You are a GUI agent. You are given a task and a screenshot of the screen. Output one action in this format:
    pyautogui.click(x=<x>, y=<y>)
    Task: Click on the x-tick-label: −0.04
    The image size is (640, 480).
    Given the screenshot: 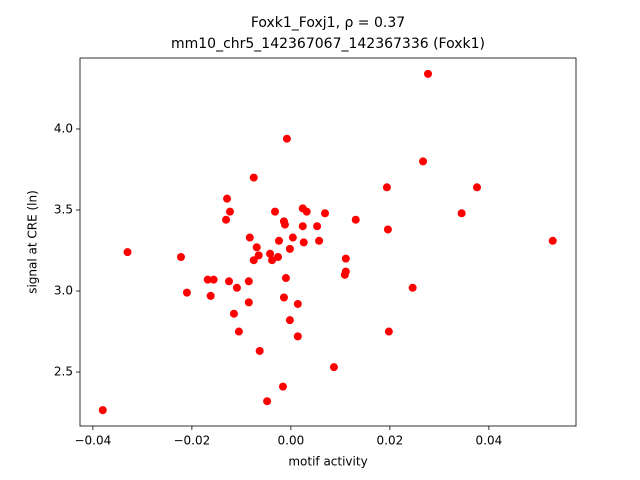 What is the action you would take?
    pyautogui.click(x=92, y=441)
    